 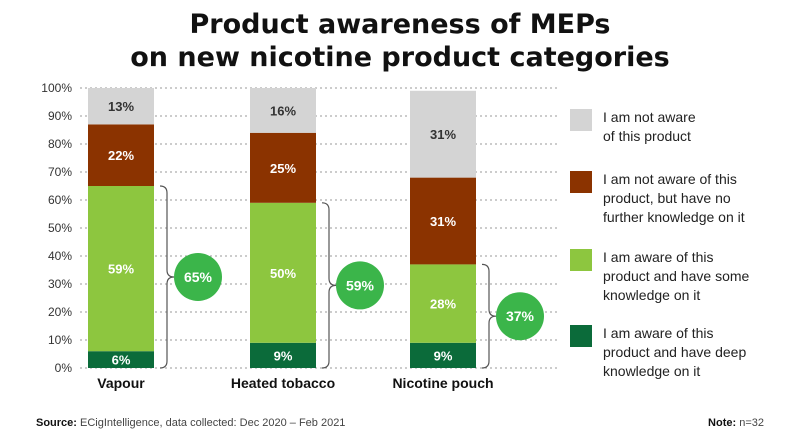 What do you see at coordinates (400, 24) in the screenshot?
I see `chart-title-line-1: Product awareness of MEPs` at bounding box center [400, 24].